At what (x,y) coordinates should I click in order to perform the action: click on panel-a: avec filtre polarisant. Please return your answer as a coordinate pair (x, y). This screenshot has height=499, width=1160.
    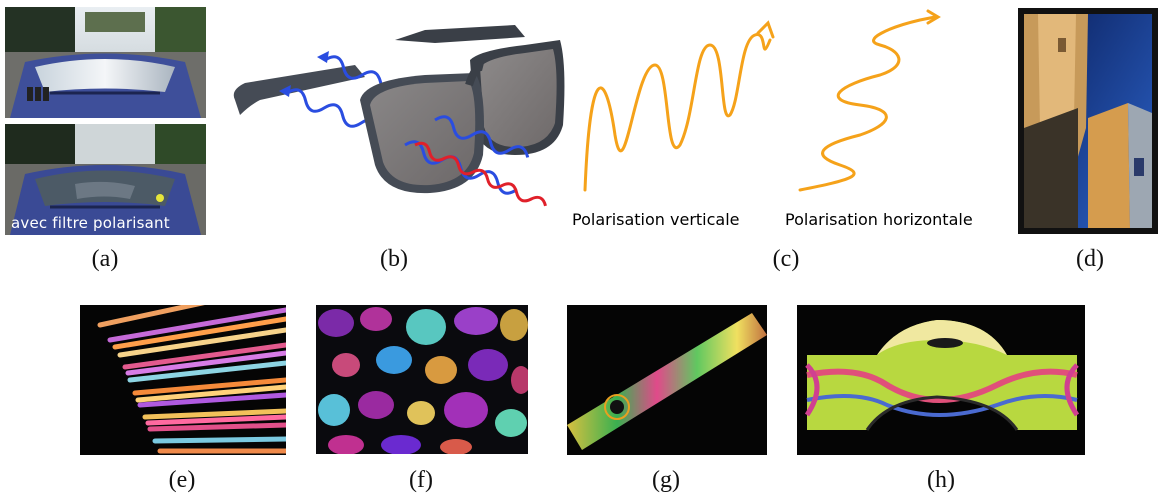
    Looking at the image, I should click on (105, 121).